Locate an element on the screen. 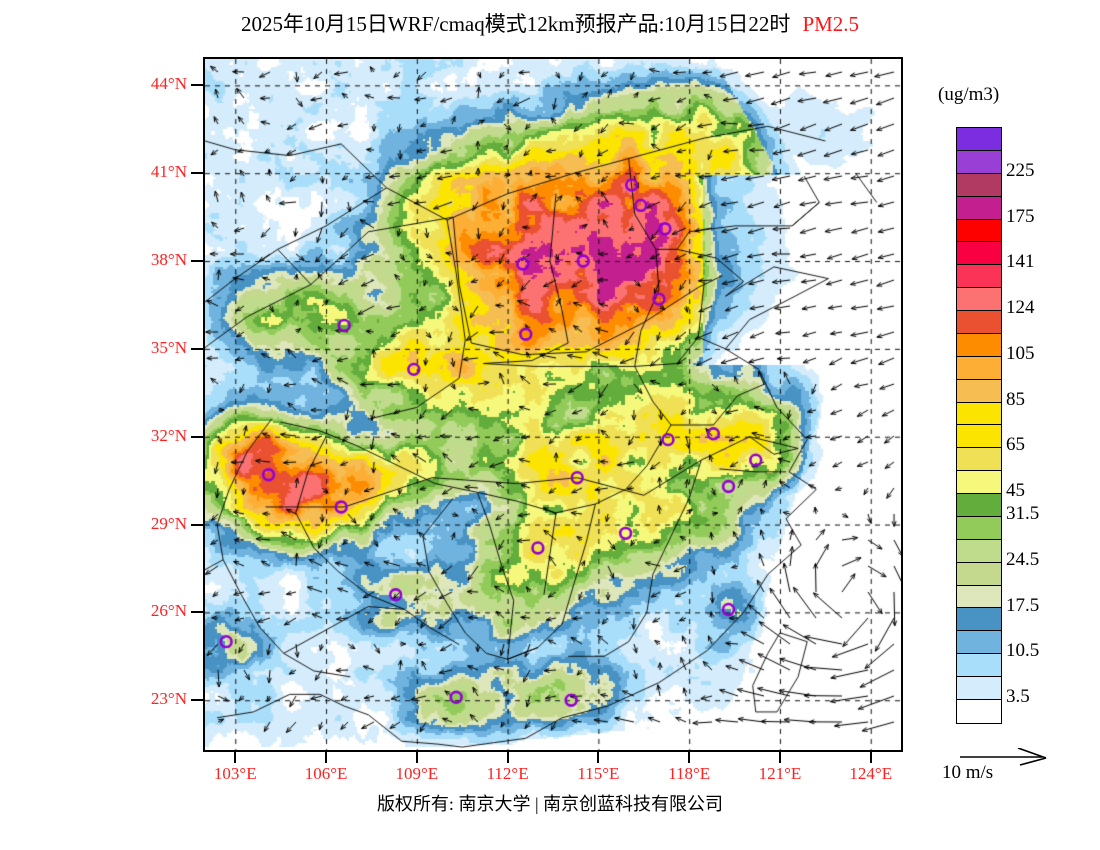  wind-scale-arrow is located at coordinates (1018, 757).